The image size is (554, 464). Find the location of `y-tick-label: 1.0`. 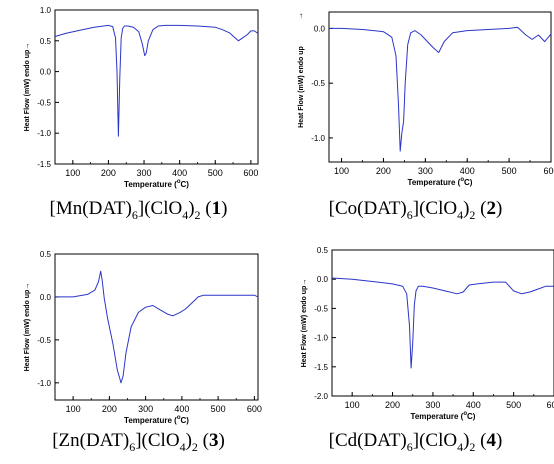

y-tick-label: 1.0 is located at coordinates (46, 10).